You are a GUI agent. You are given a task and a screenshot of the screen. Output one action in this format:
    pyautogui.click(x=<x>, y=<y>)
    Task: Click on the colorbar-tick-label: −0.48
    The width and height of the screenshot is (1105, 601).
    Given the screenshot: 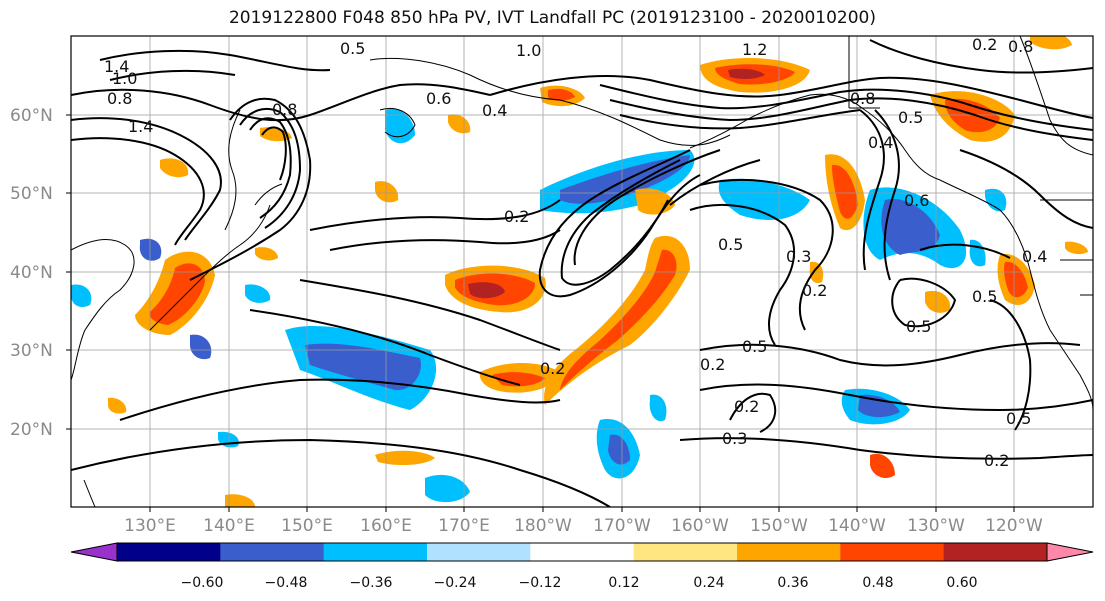 What is the action you would take?
    pyautogui.click(x=286, y=583)
    